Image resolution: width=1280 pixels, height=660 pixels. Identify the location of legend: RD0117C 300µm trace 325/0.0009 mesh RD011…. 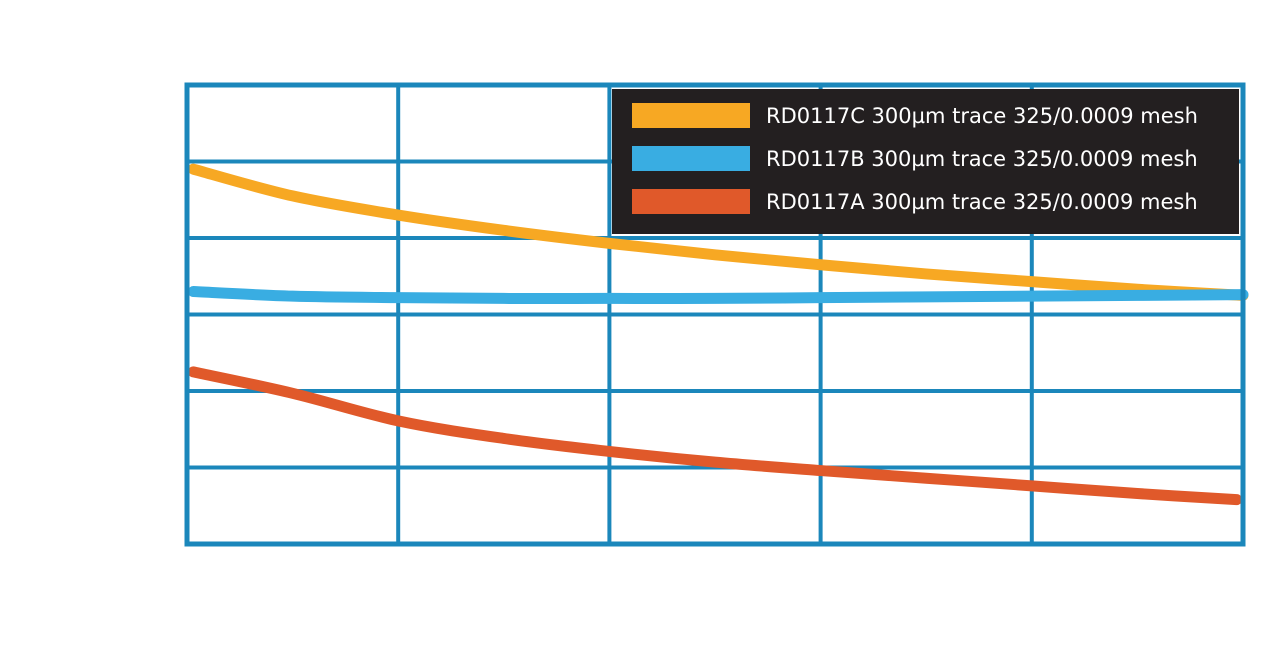
(925, 161).